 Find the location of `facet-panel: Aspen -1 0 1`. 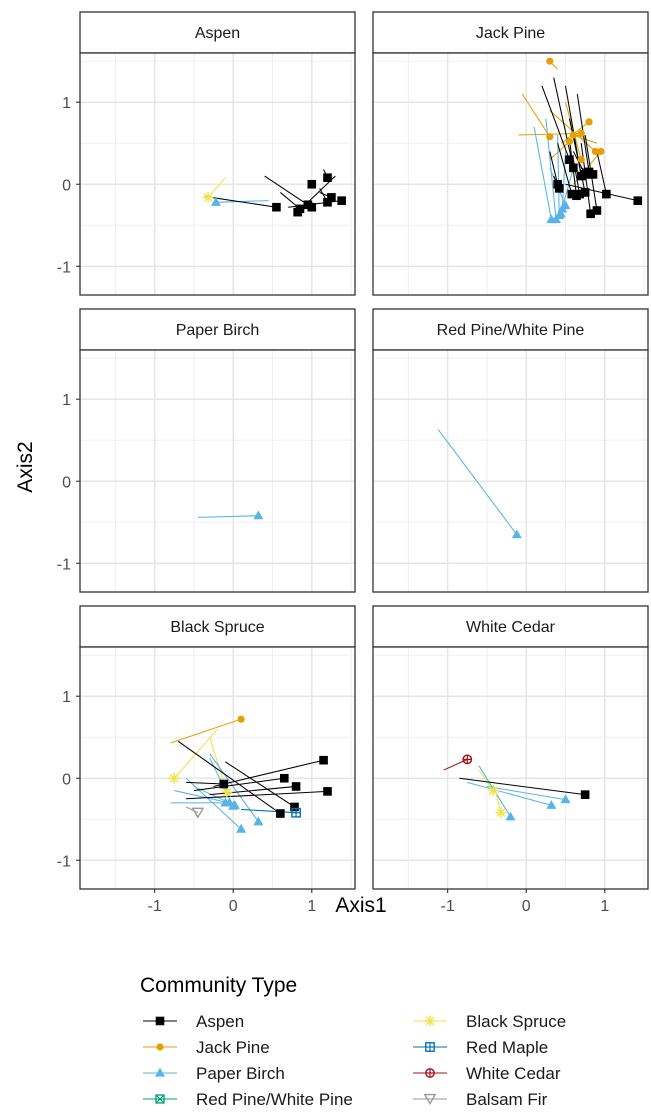

facet-panel: Aspen -1 0 1 is located at coordinates (206, 153).